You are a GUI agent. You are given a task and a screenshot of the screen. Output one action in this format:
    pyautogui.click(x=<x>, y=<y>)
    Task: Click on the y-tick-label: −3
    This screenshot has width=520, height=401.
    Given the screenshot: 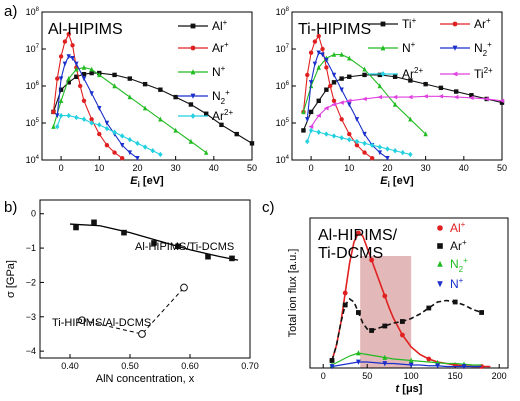 What is the action you would take?
    pyautogui.click(x=31, y=317)
    